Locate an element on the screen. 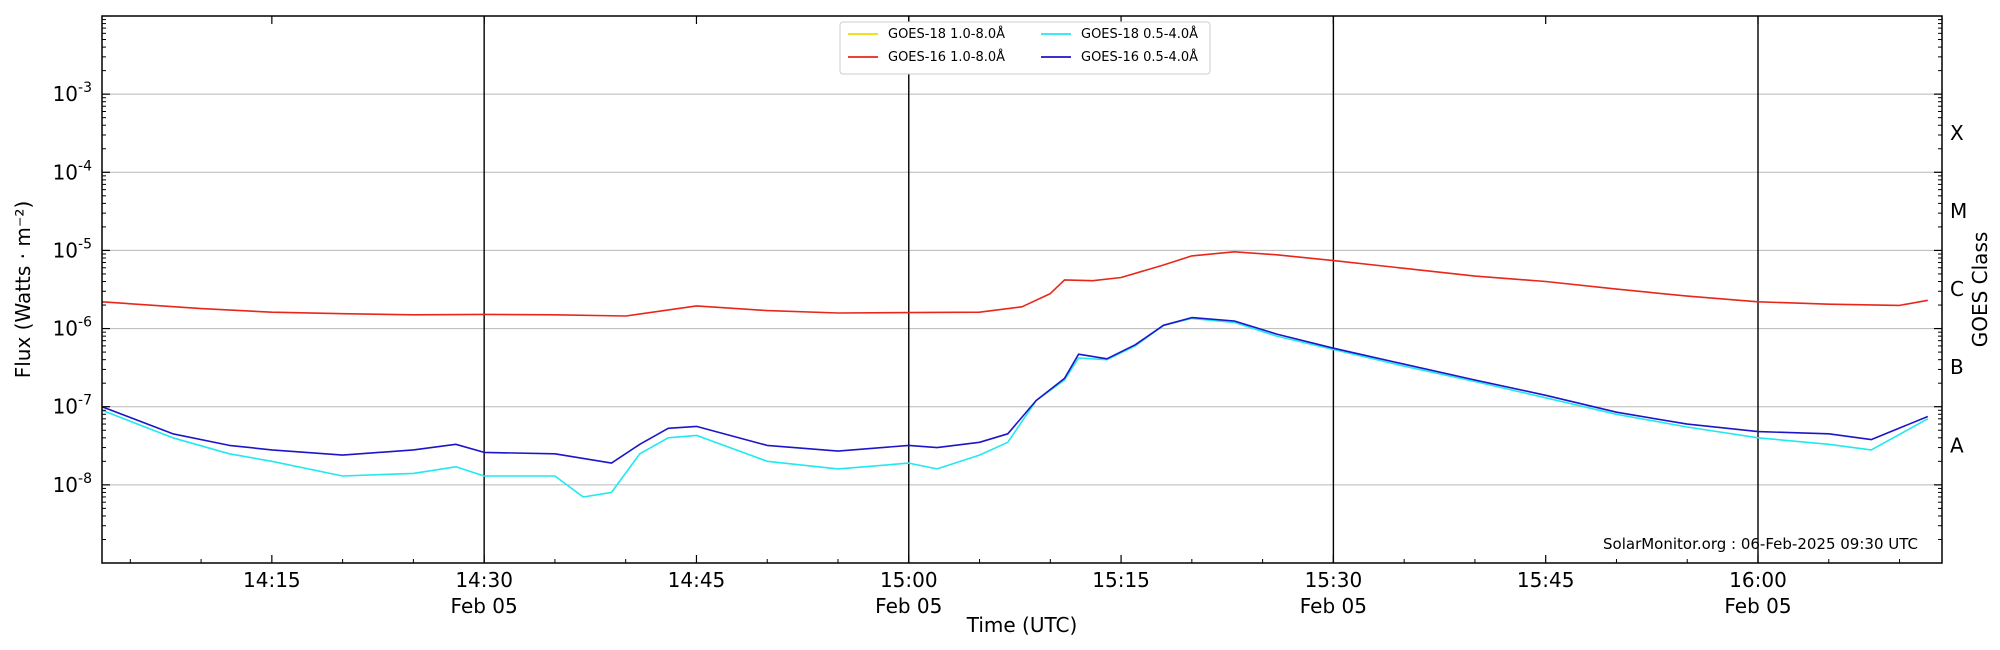 This screenshot has width=2000, height=650. goes-class-label: X is located at coordinates (1957, 133).